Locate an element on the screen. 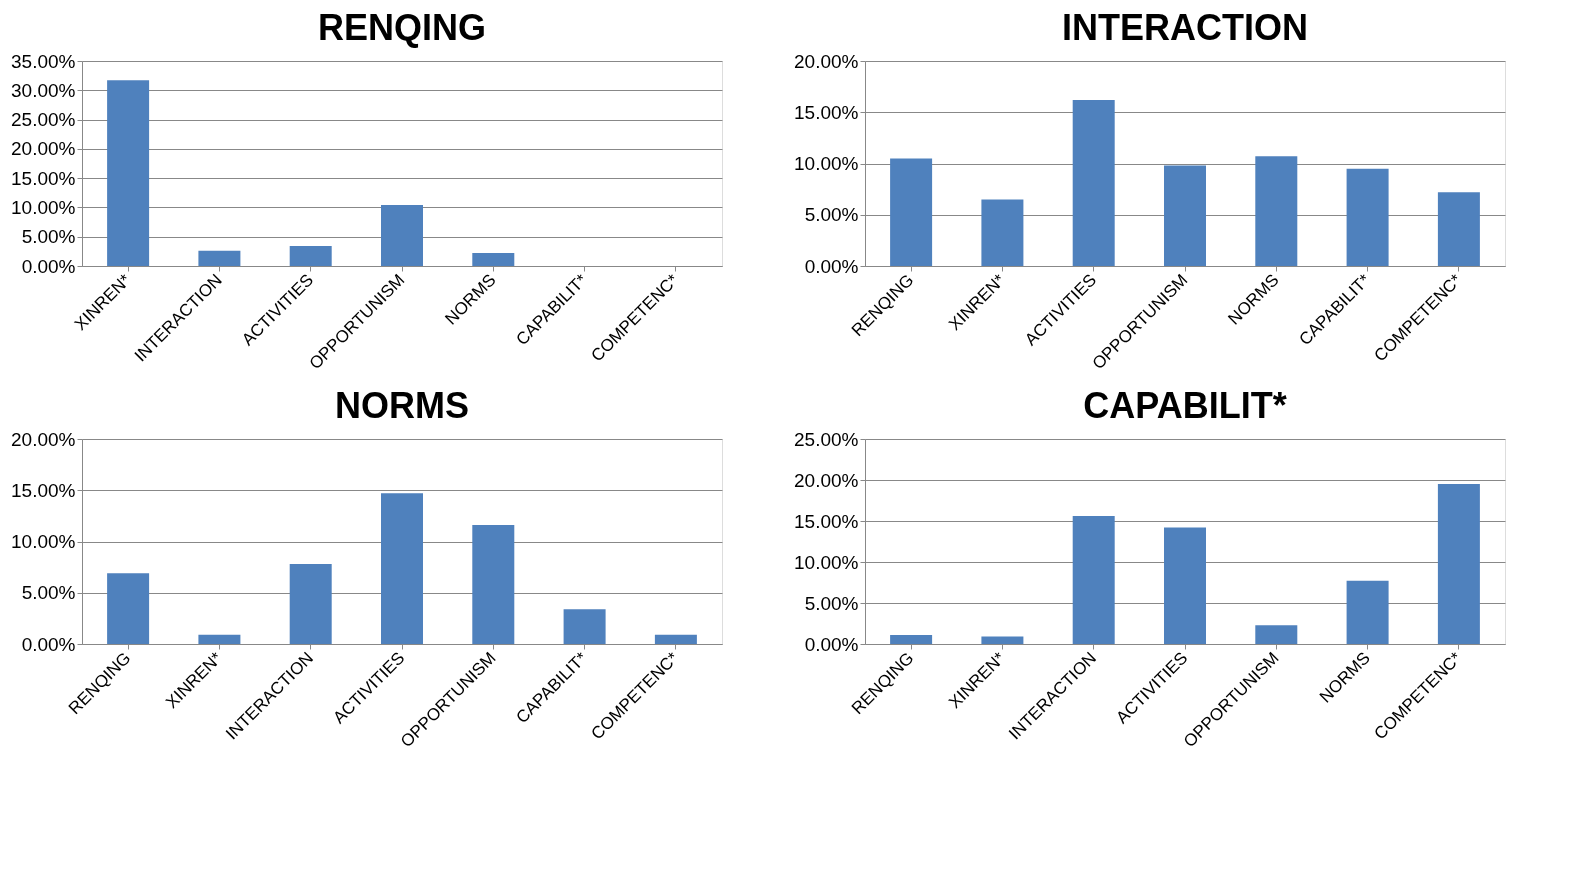  chart-title: INTERACTION is located at coordinates (1185, 27).